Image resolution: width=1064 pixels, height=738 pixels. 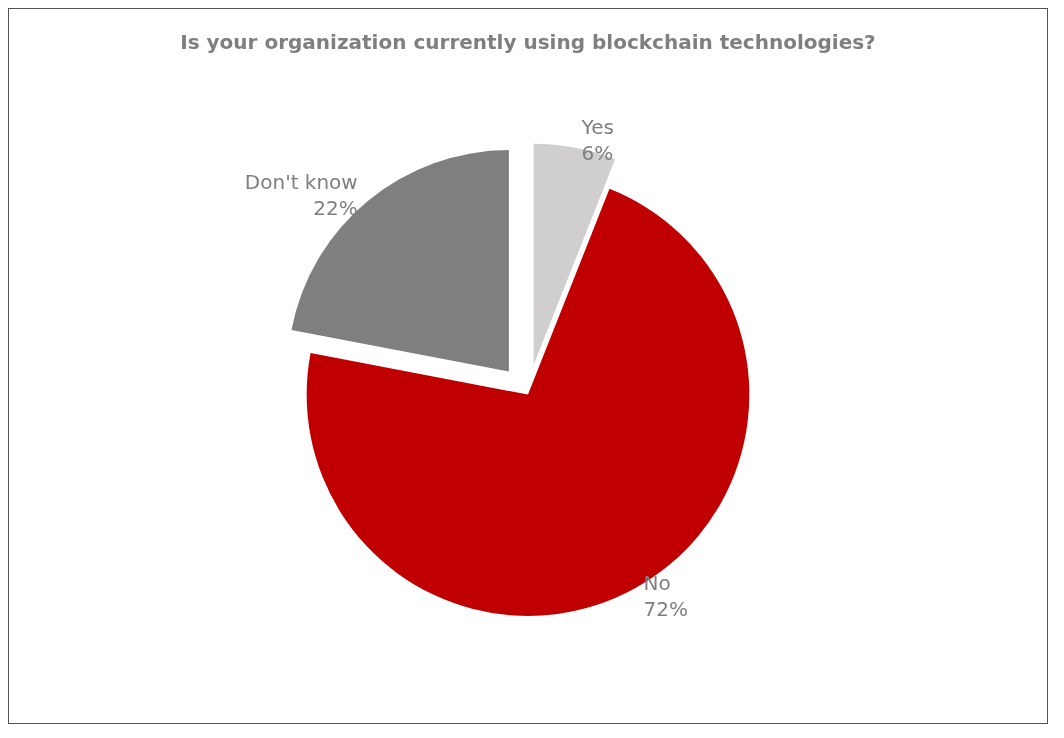 What do you see at coordinates (597, 126) in the screenshot?
I see `slice-label: Yes` at bounding box center [597, 126].